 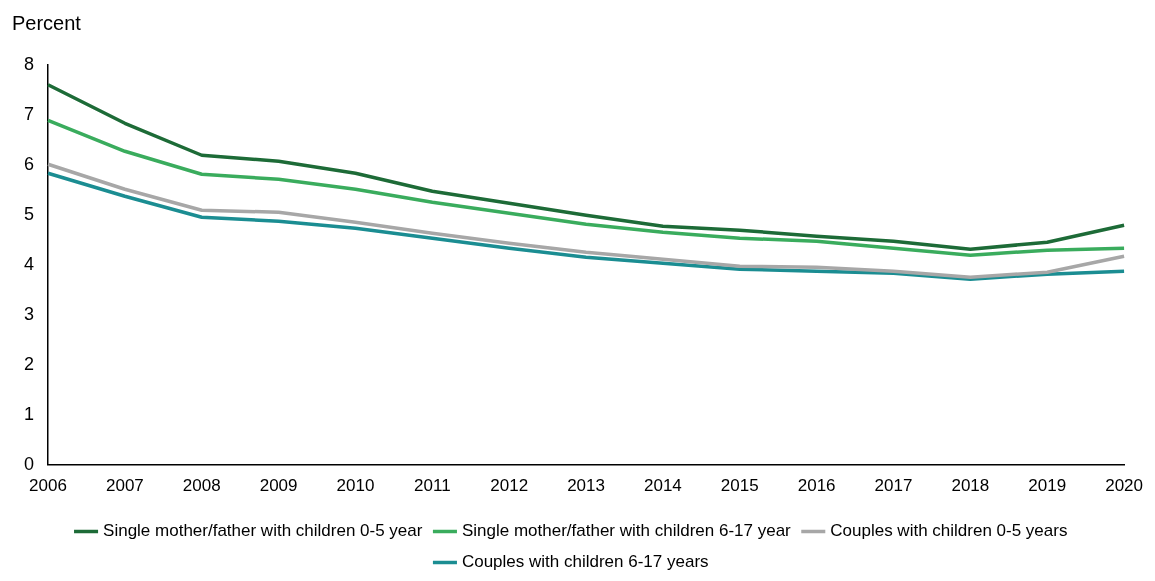 I want to click on x-tick-label: 2008, so click(x=201, y=486).